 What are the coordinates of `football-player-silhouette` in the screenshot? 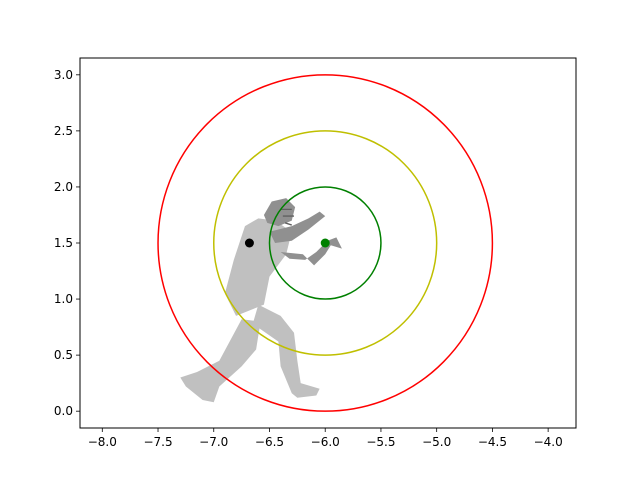 It's located at (261, 300).